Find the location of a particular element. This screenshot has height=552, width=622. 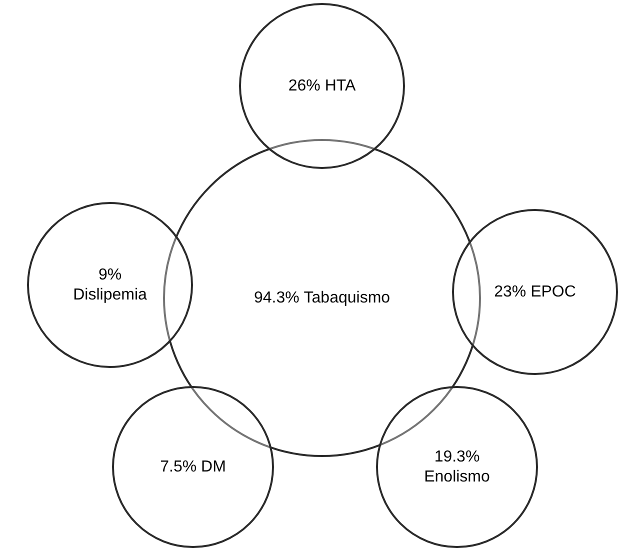

data-label: 26% is located at coordinates (304, 85).